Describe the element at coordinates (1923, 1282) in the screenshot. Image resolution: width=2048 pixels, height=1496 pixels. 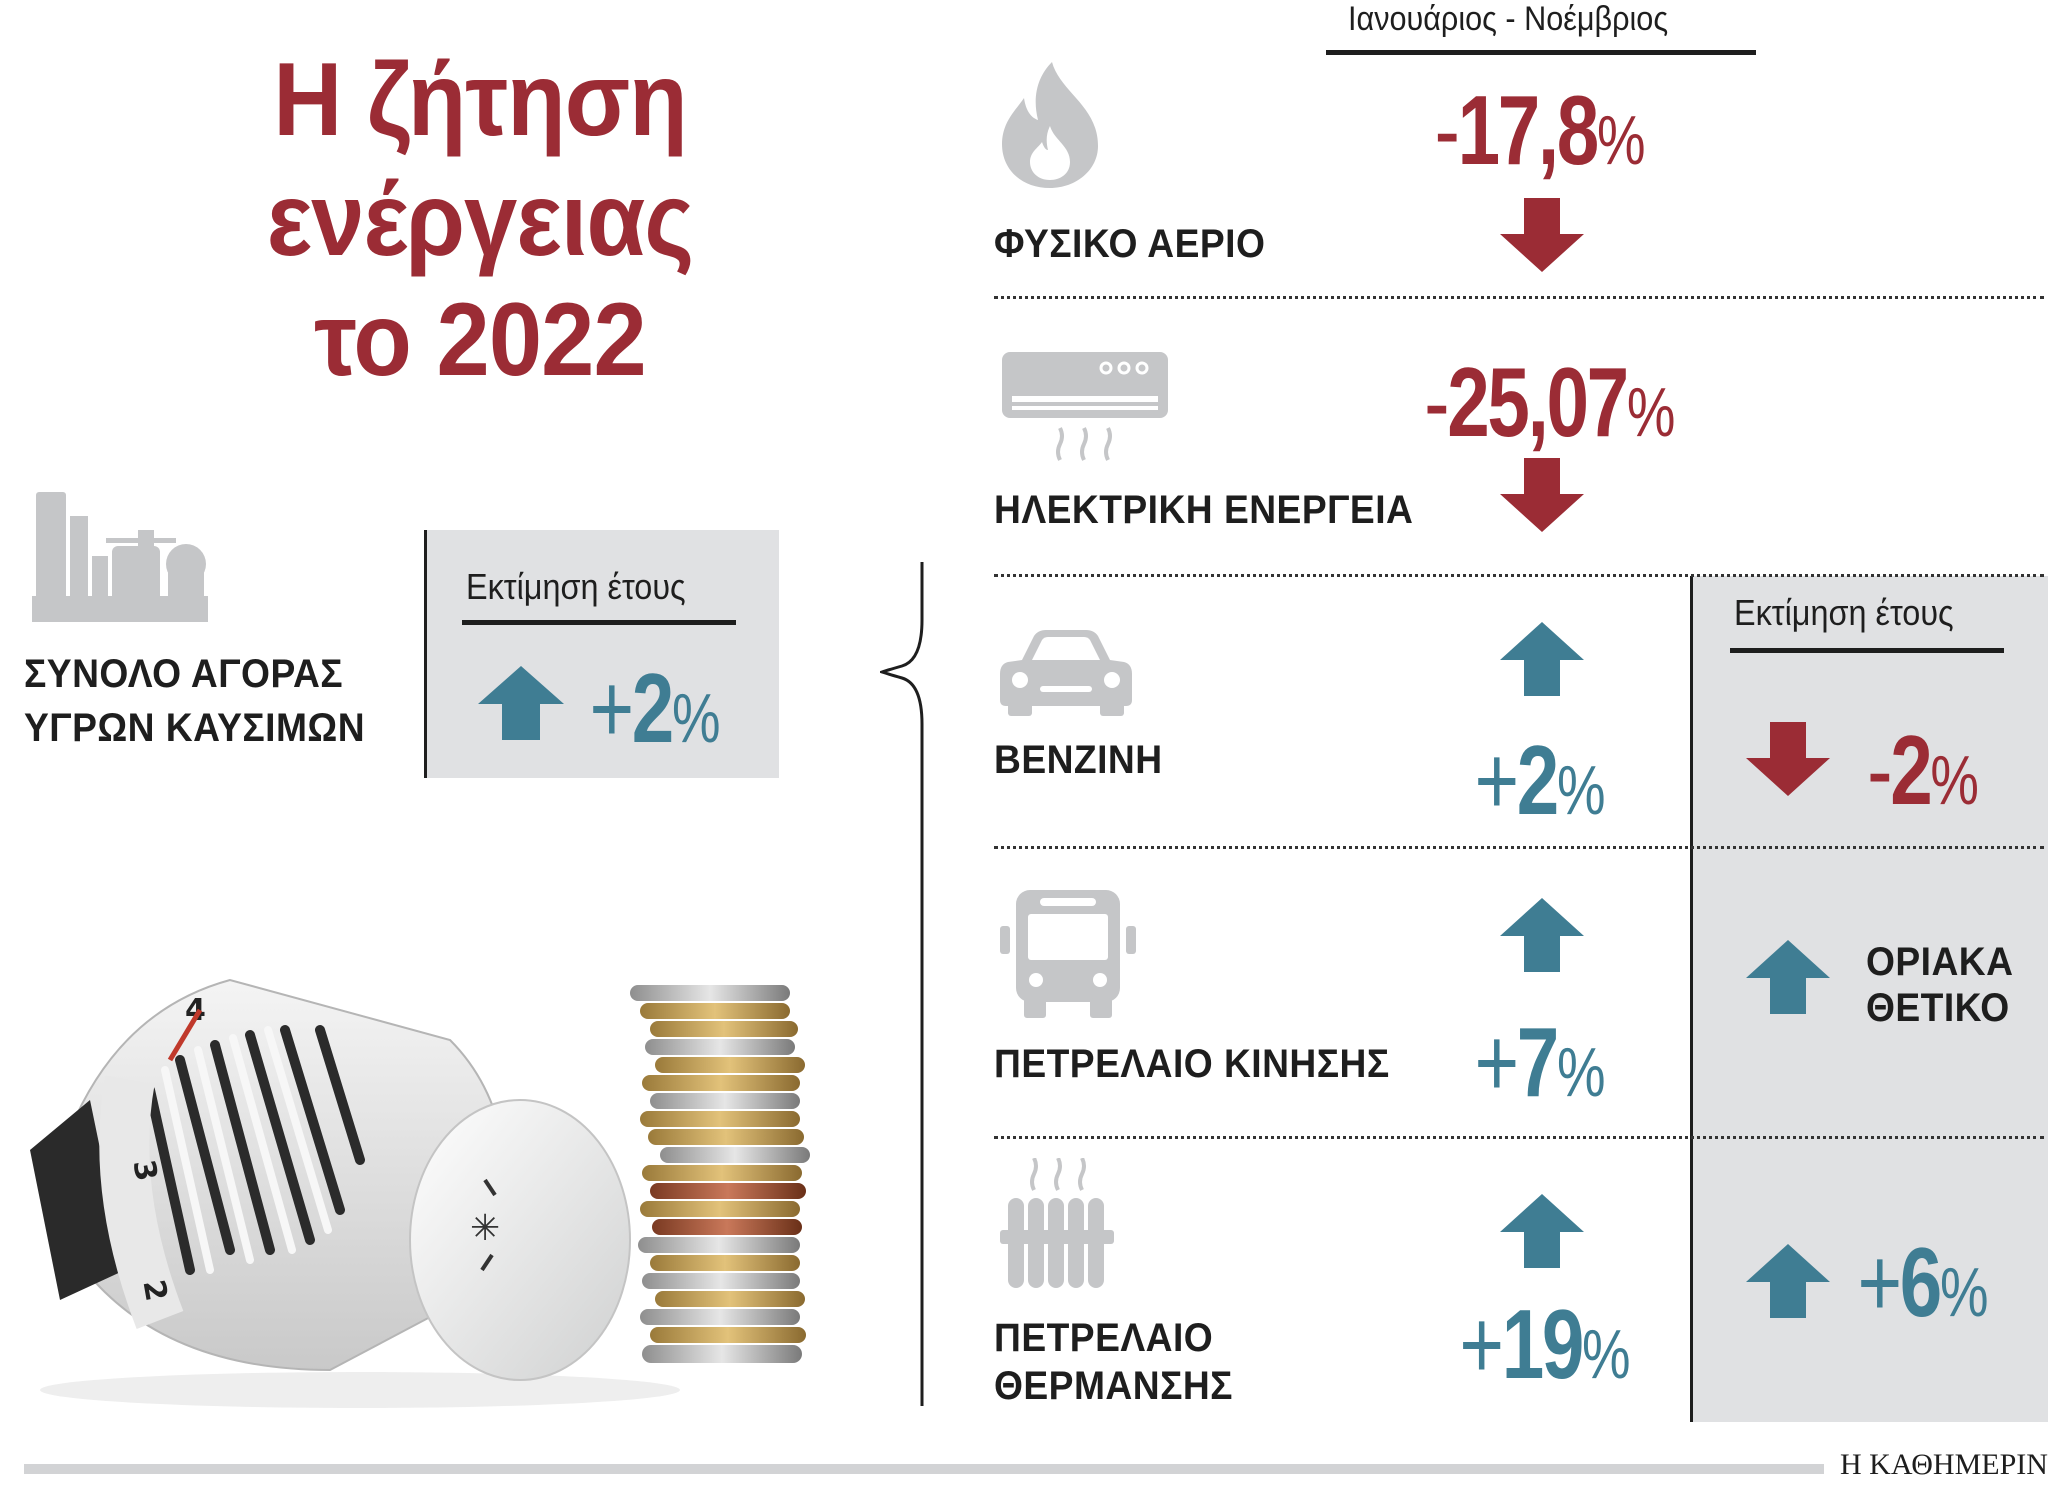
I see `row-estimate-heating-oil: +6%` at that location.